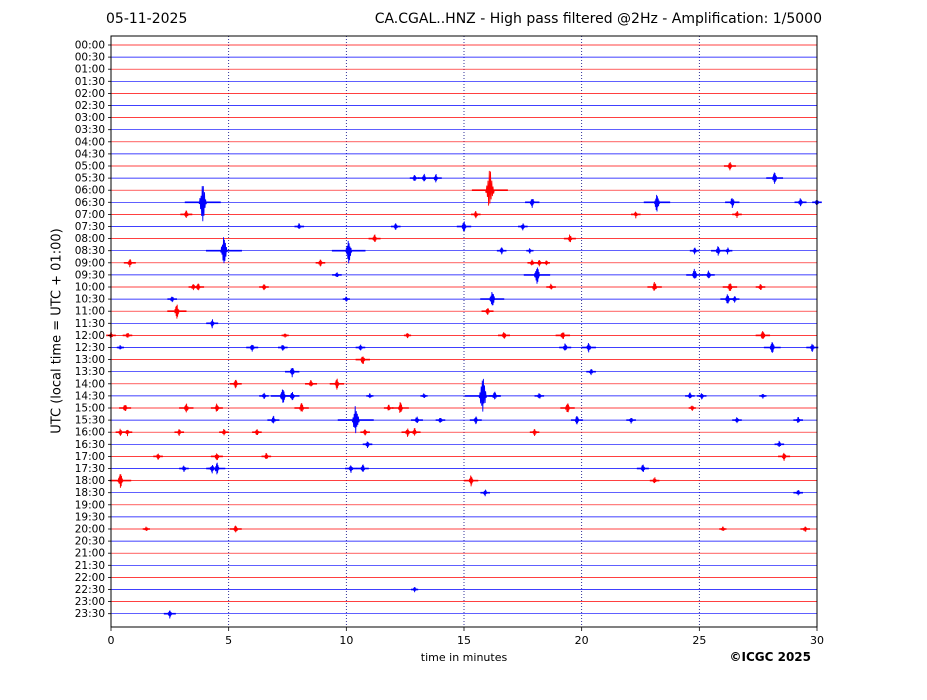  Describe the element at coordinates (90, 203) in the screenshot. I see `y-tick-label: 06:30` at that location.